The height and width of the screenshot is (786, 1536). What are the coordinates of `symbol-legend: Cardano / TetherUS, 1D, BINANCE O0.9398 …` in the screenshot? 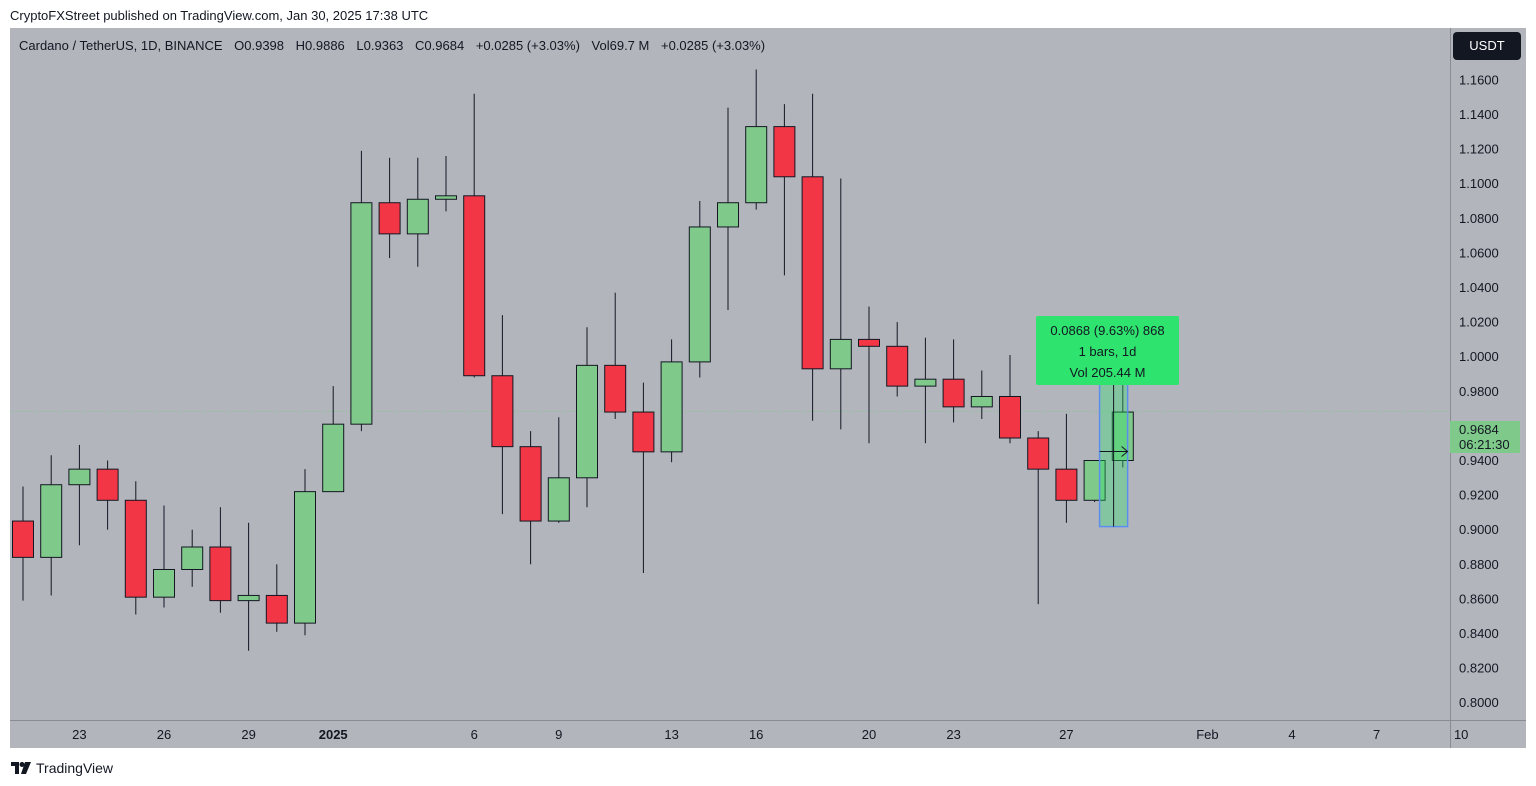 It's located at (396, 45).